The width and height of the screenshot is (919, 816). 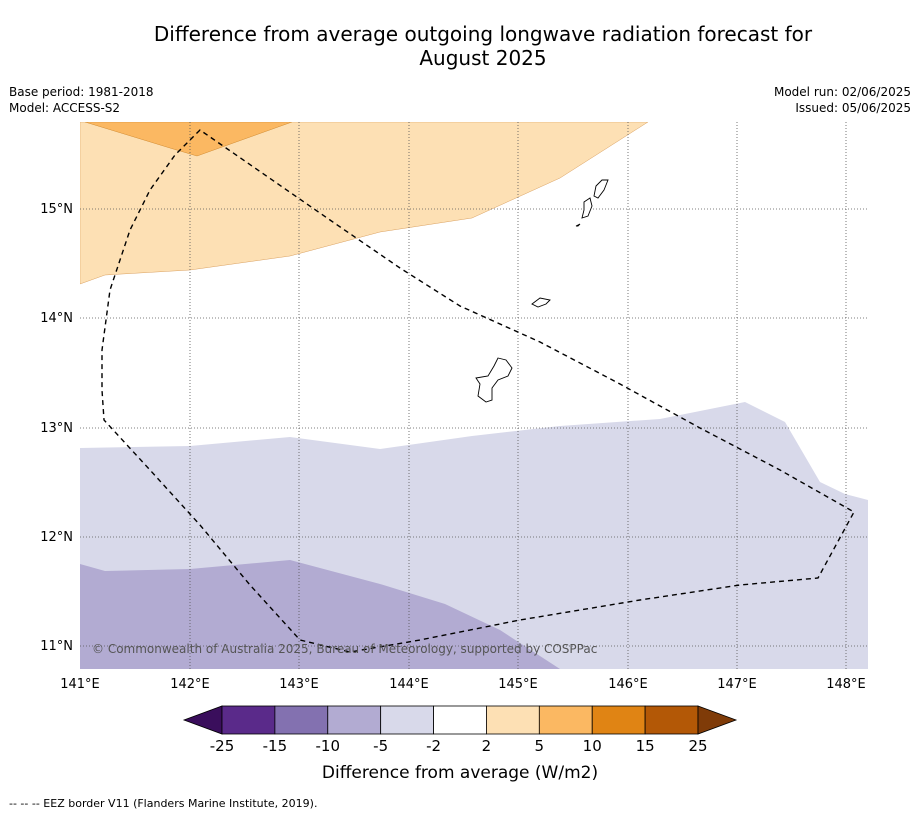 What do you see at coordinates (697, 746) in the screenshot?
I see `colorbar-tick-label: 25` at bounding box center [697, 746].